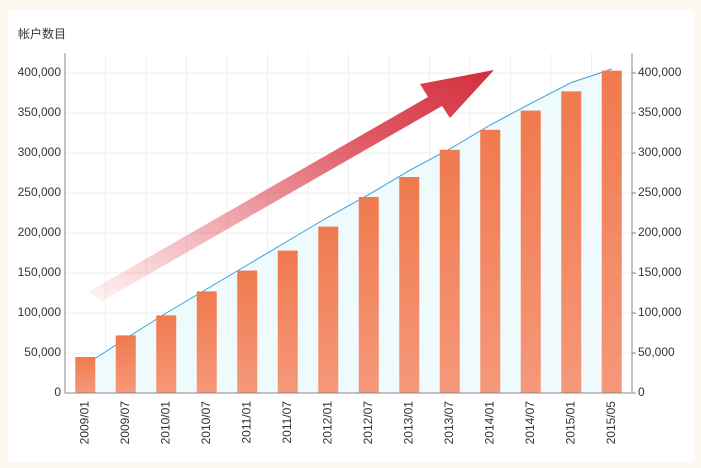  I want to click on y2-tick-label: 0, so click(641, 392).